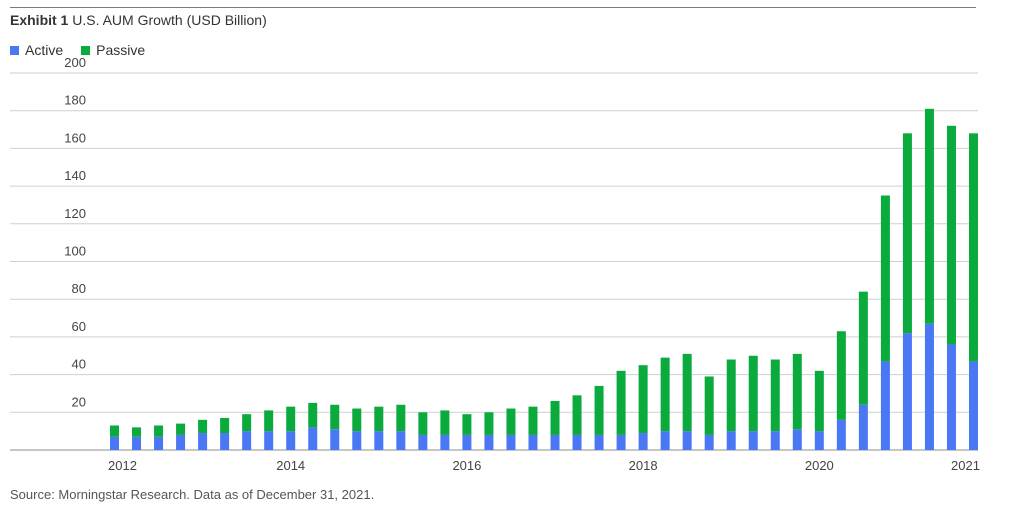  Describe the element at coordinates (79, 288) in the screenshot. I see `y-tick-label: 80` at that location.